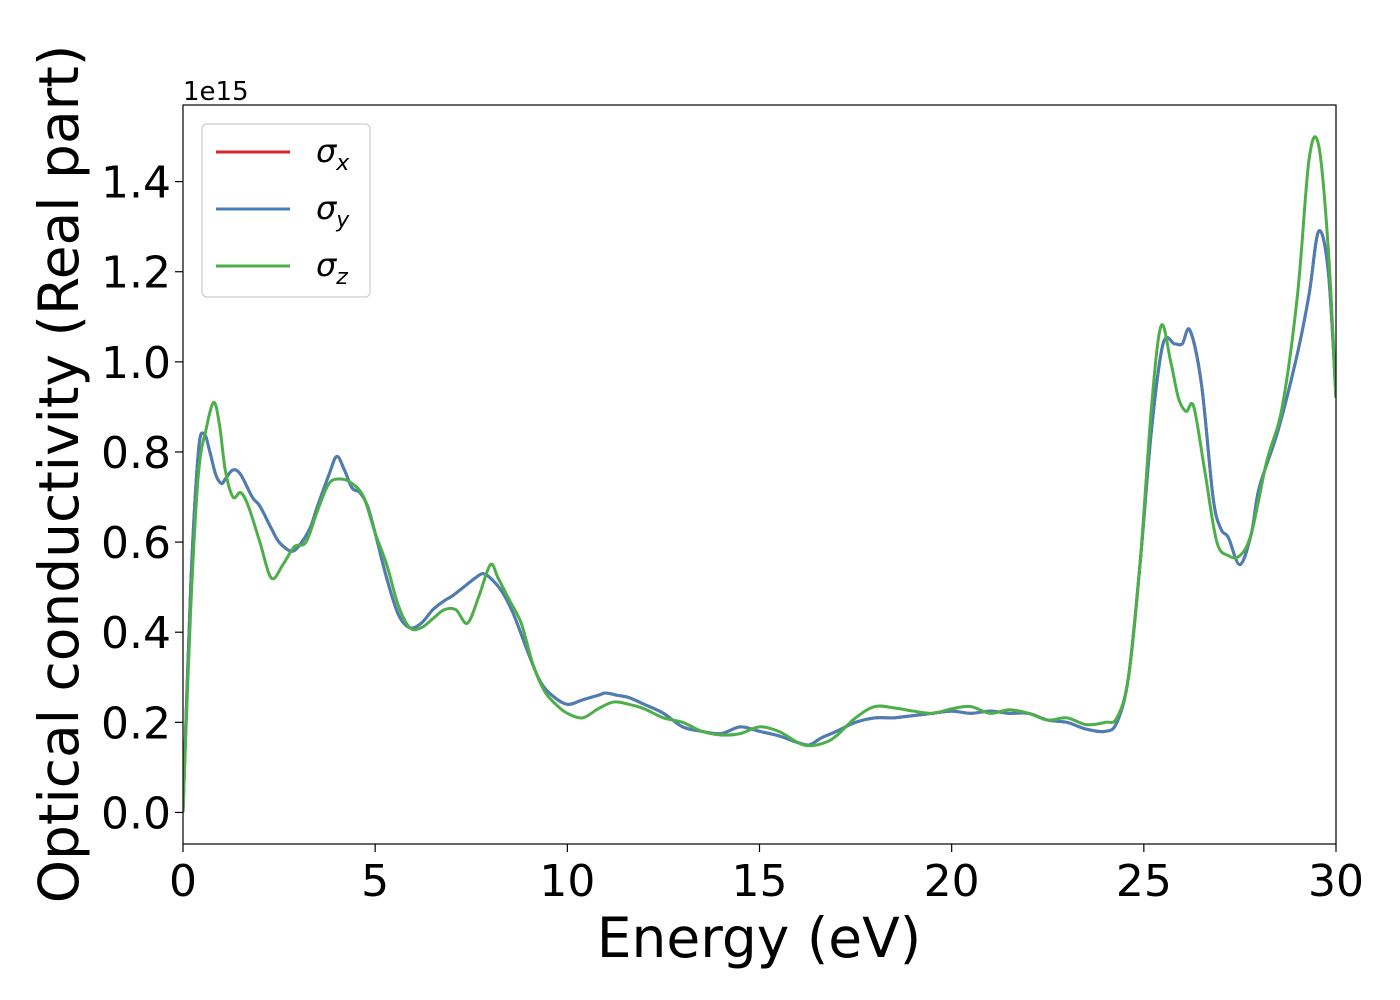 The height and width of the screenshot is (1000, 1400). What do you see at coordinates (567, 881) in the screenshot?
I see `x-tick-label: 10` at bounding box center [567, 881].